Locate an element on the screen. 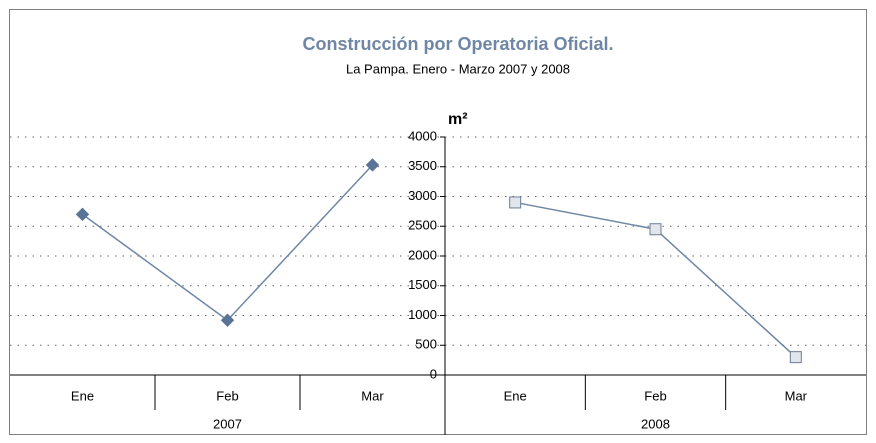 The height and width of the screenshot is (443, 876). chart-subtitle: La Pampa. Enero - Marzo 2007 y 2008 is located at coordinates (458, 68).